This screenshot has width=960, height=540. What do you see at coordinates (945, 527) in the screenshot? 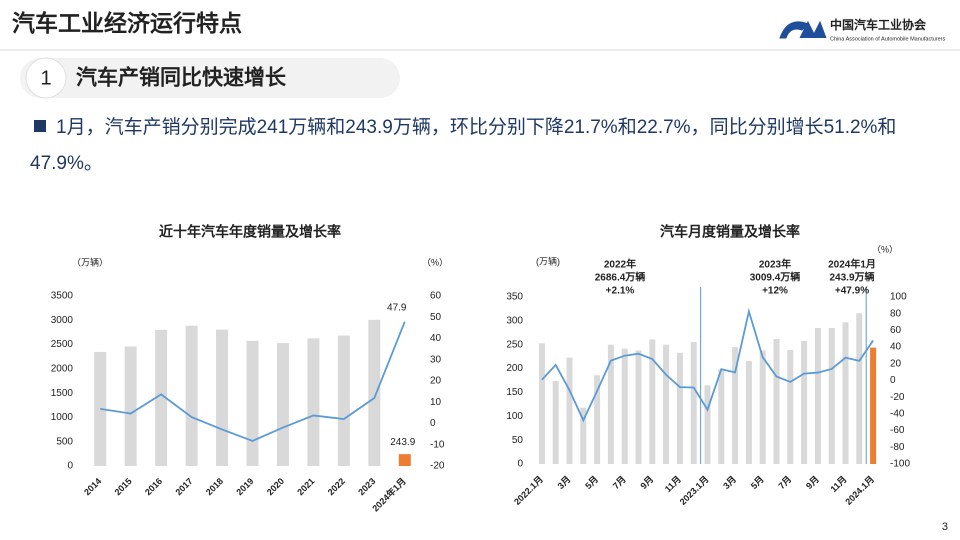
I see `page-number: 3` at bounding box center [945, 527].